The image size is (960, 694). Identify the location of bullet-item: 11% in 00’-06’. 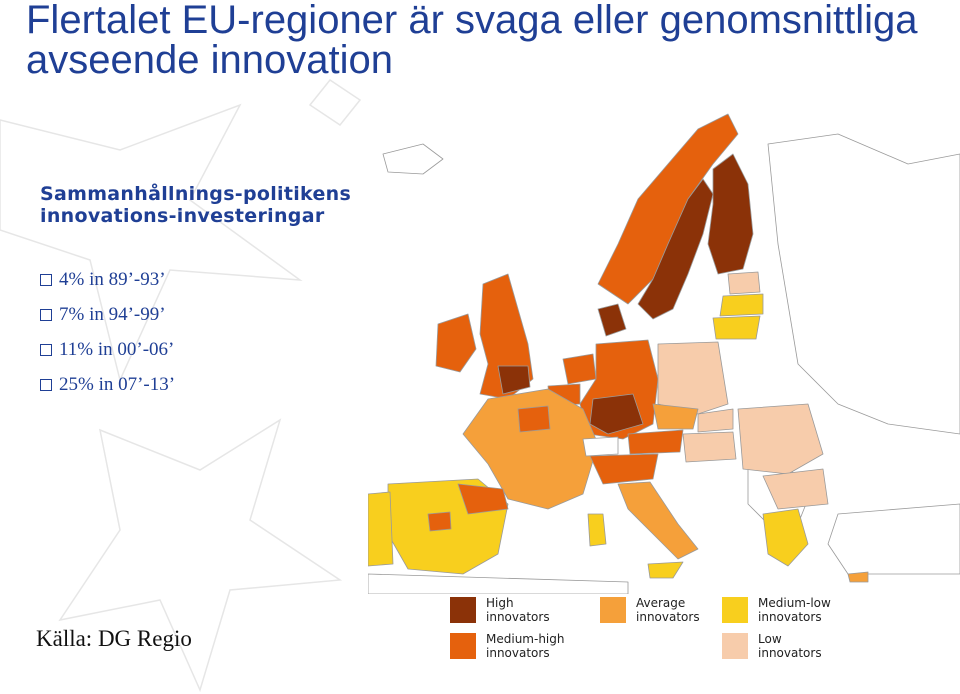
(107, 349).